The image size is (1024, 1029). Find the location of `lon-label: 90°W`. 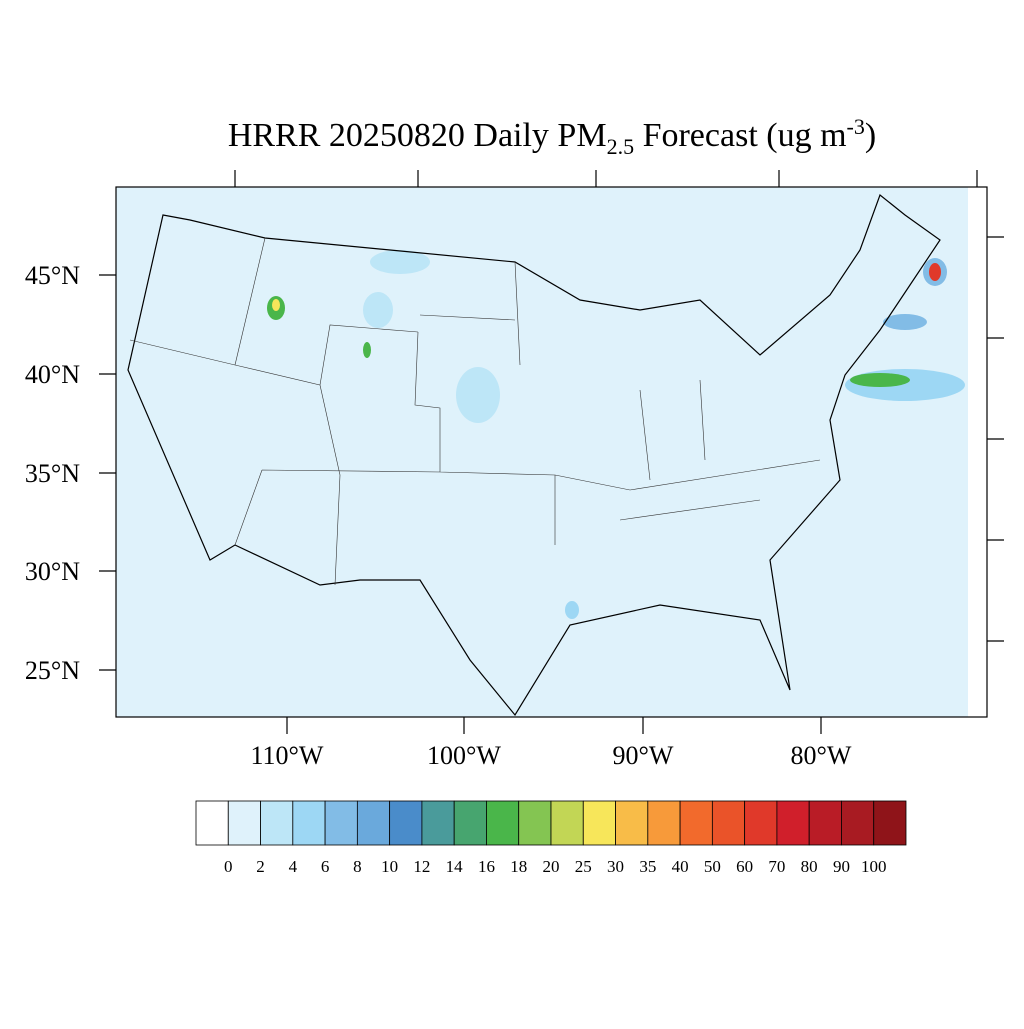

lon-label: 90°W is located at coordinates (643, 755).